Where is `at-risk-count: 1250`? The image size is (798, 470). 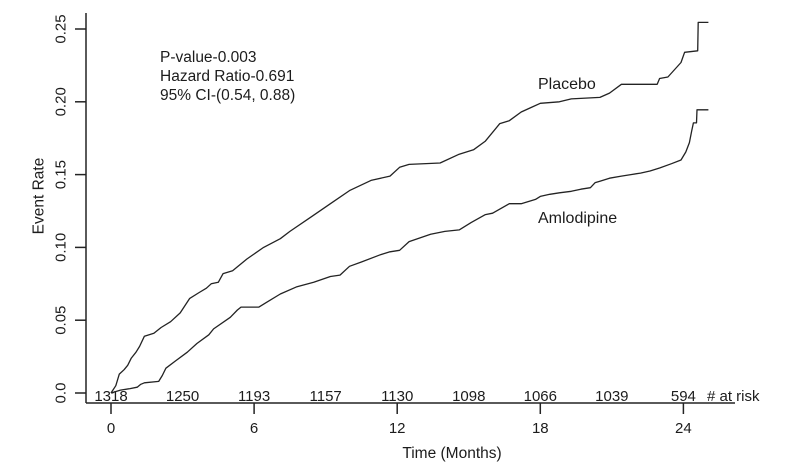 at-risk-count: 1250 is located at coordinates (182, 396).